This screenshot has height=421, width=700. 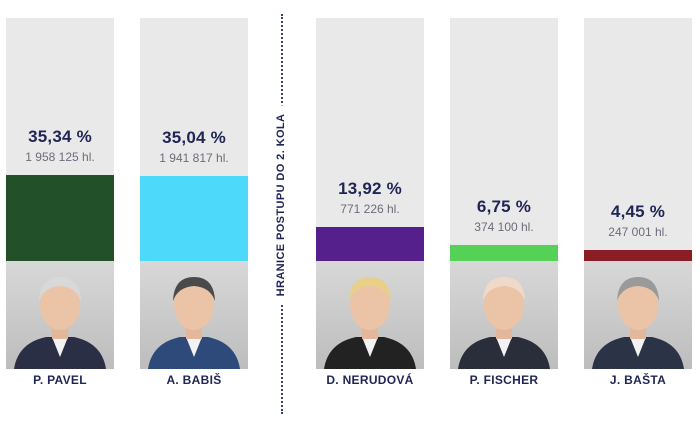 I want to click on bar-column: 35,04 % 1 941 817 hl., so click(x=194, y=139).